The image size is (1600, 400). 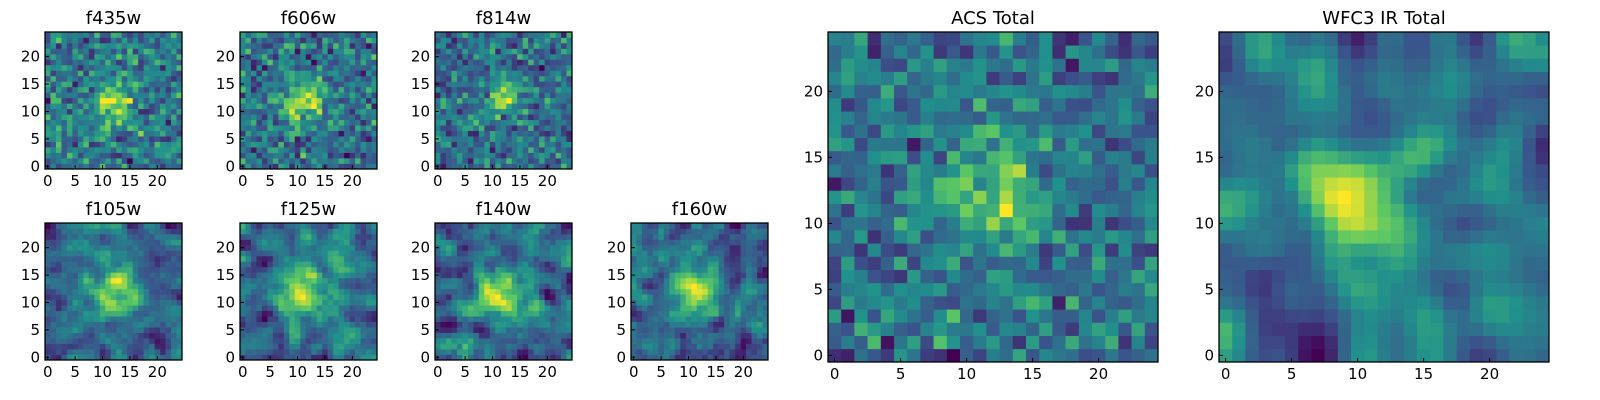 I want to click on y-tick-label: 10, so click(x=225, y=302).